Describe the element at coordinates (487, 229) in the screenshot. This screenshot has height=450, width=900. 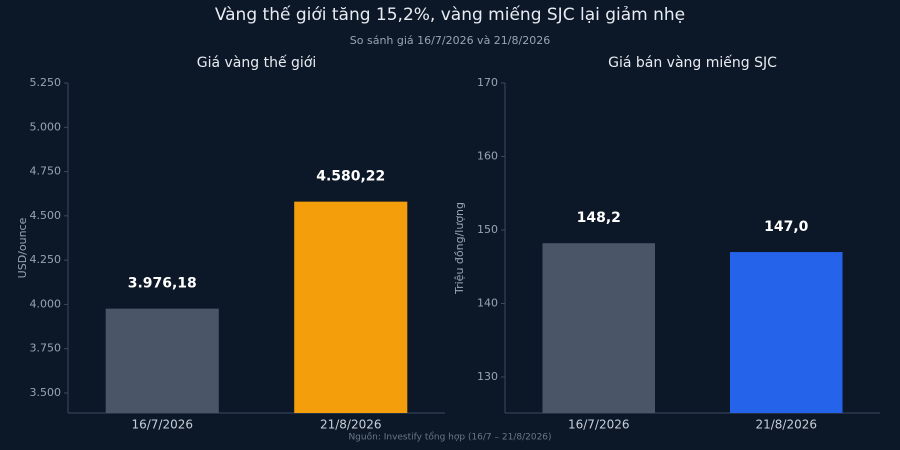
I see `y-tick-label: 150` at that location.